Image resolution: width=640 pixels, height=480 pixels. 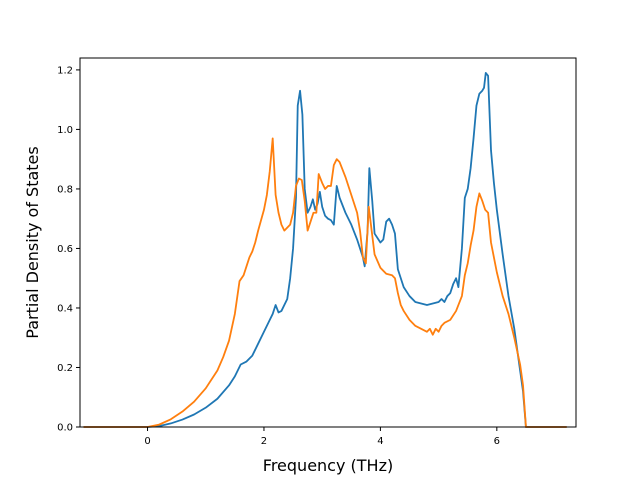 I want to click on y-axis-label: Partial Density of States, so click(x=32, y=242).